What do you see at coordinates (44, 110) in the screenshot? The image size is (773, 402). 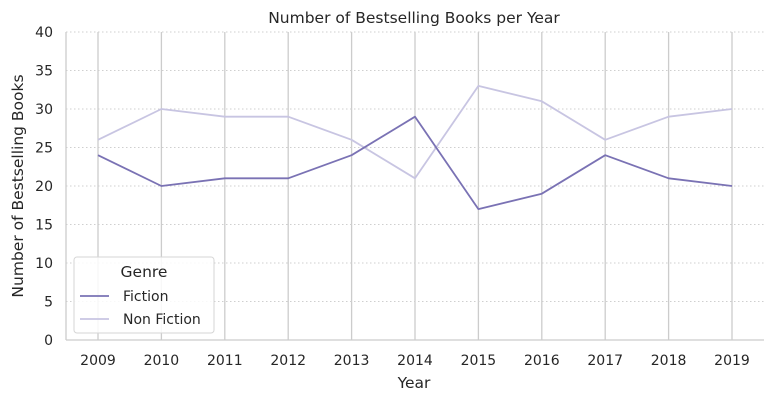 I see `y-tick-label-30: 30` at bounding box center [44, 110].